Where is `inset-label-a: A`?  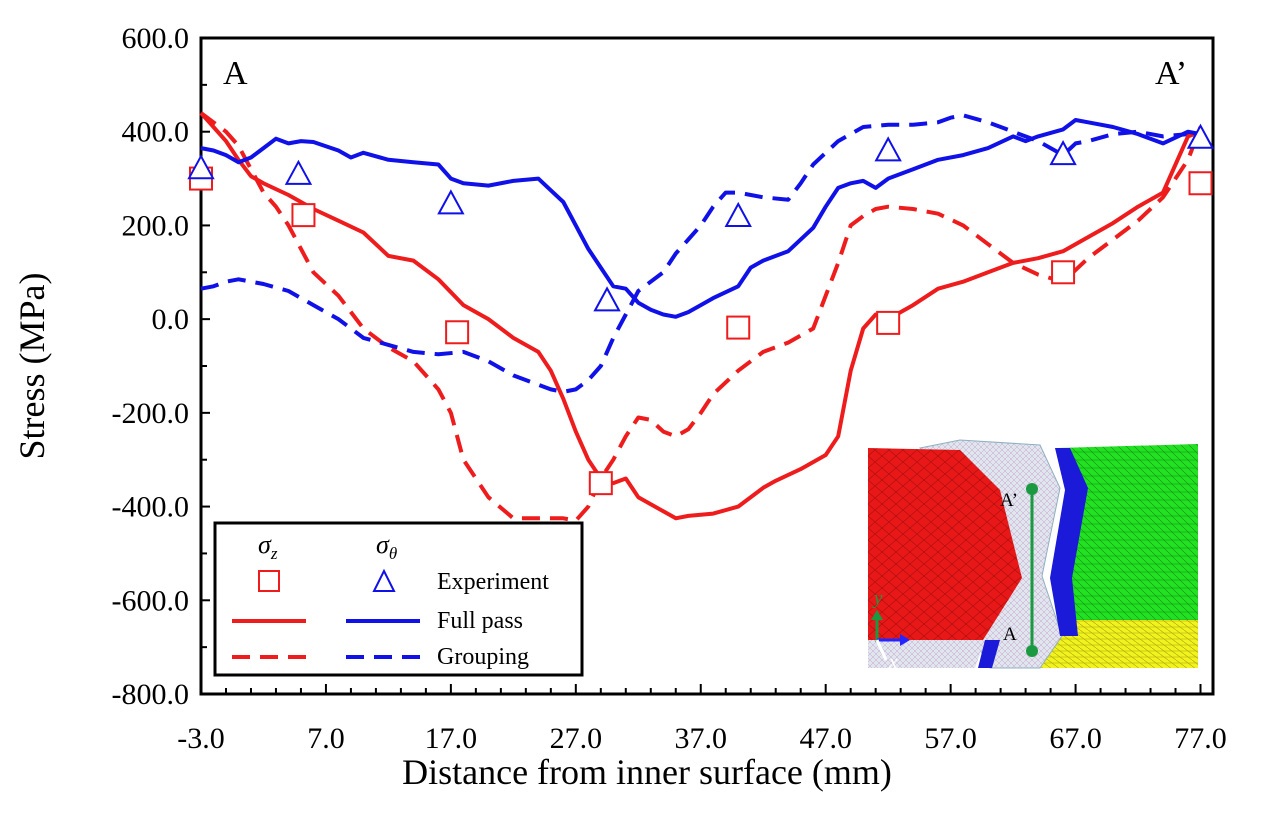 inset-label-a: A is located at coordinates (1010, 634).